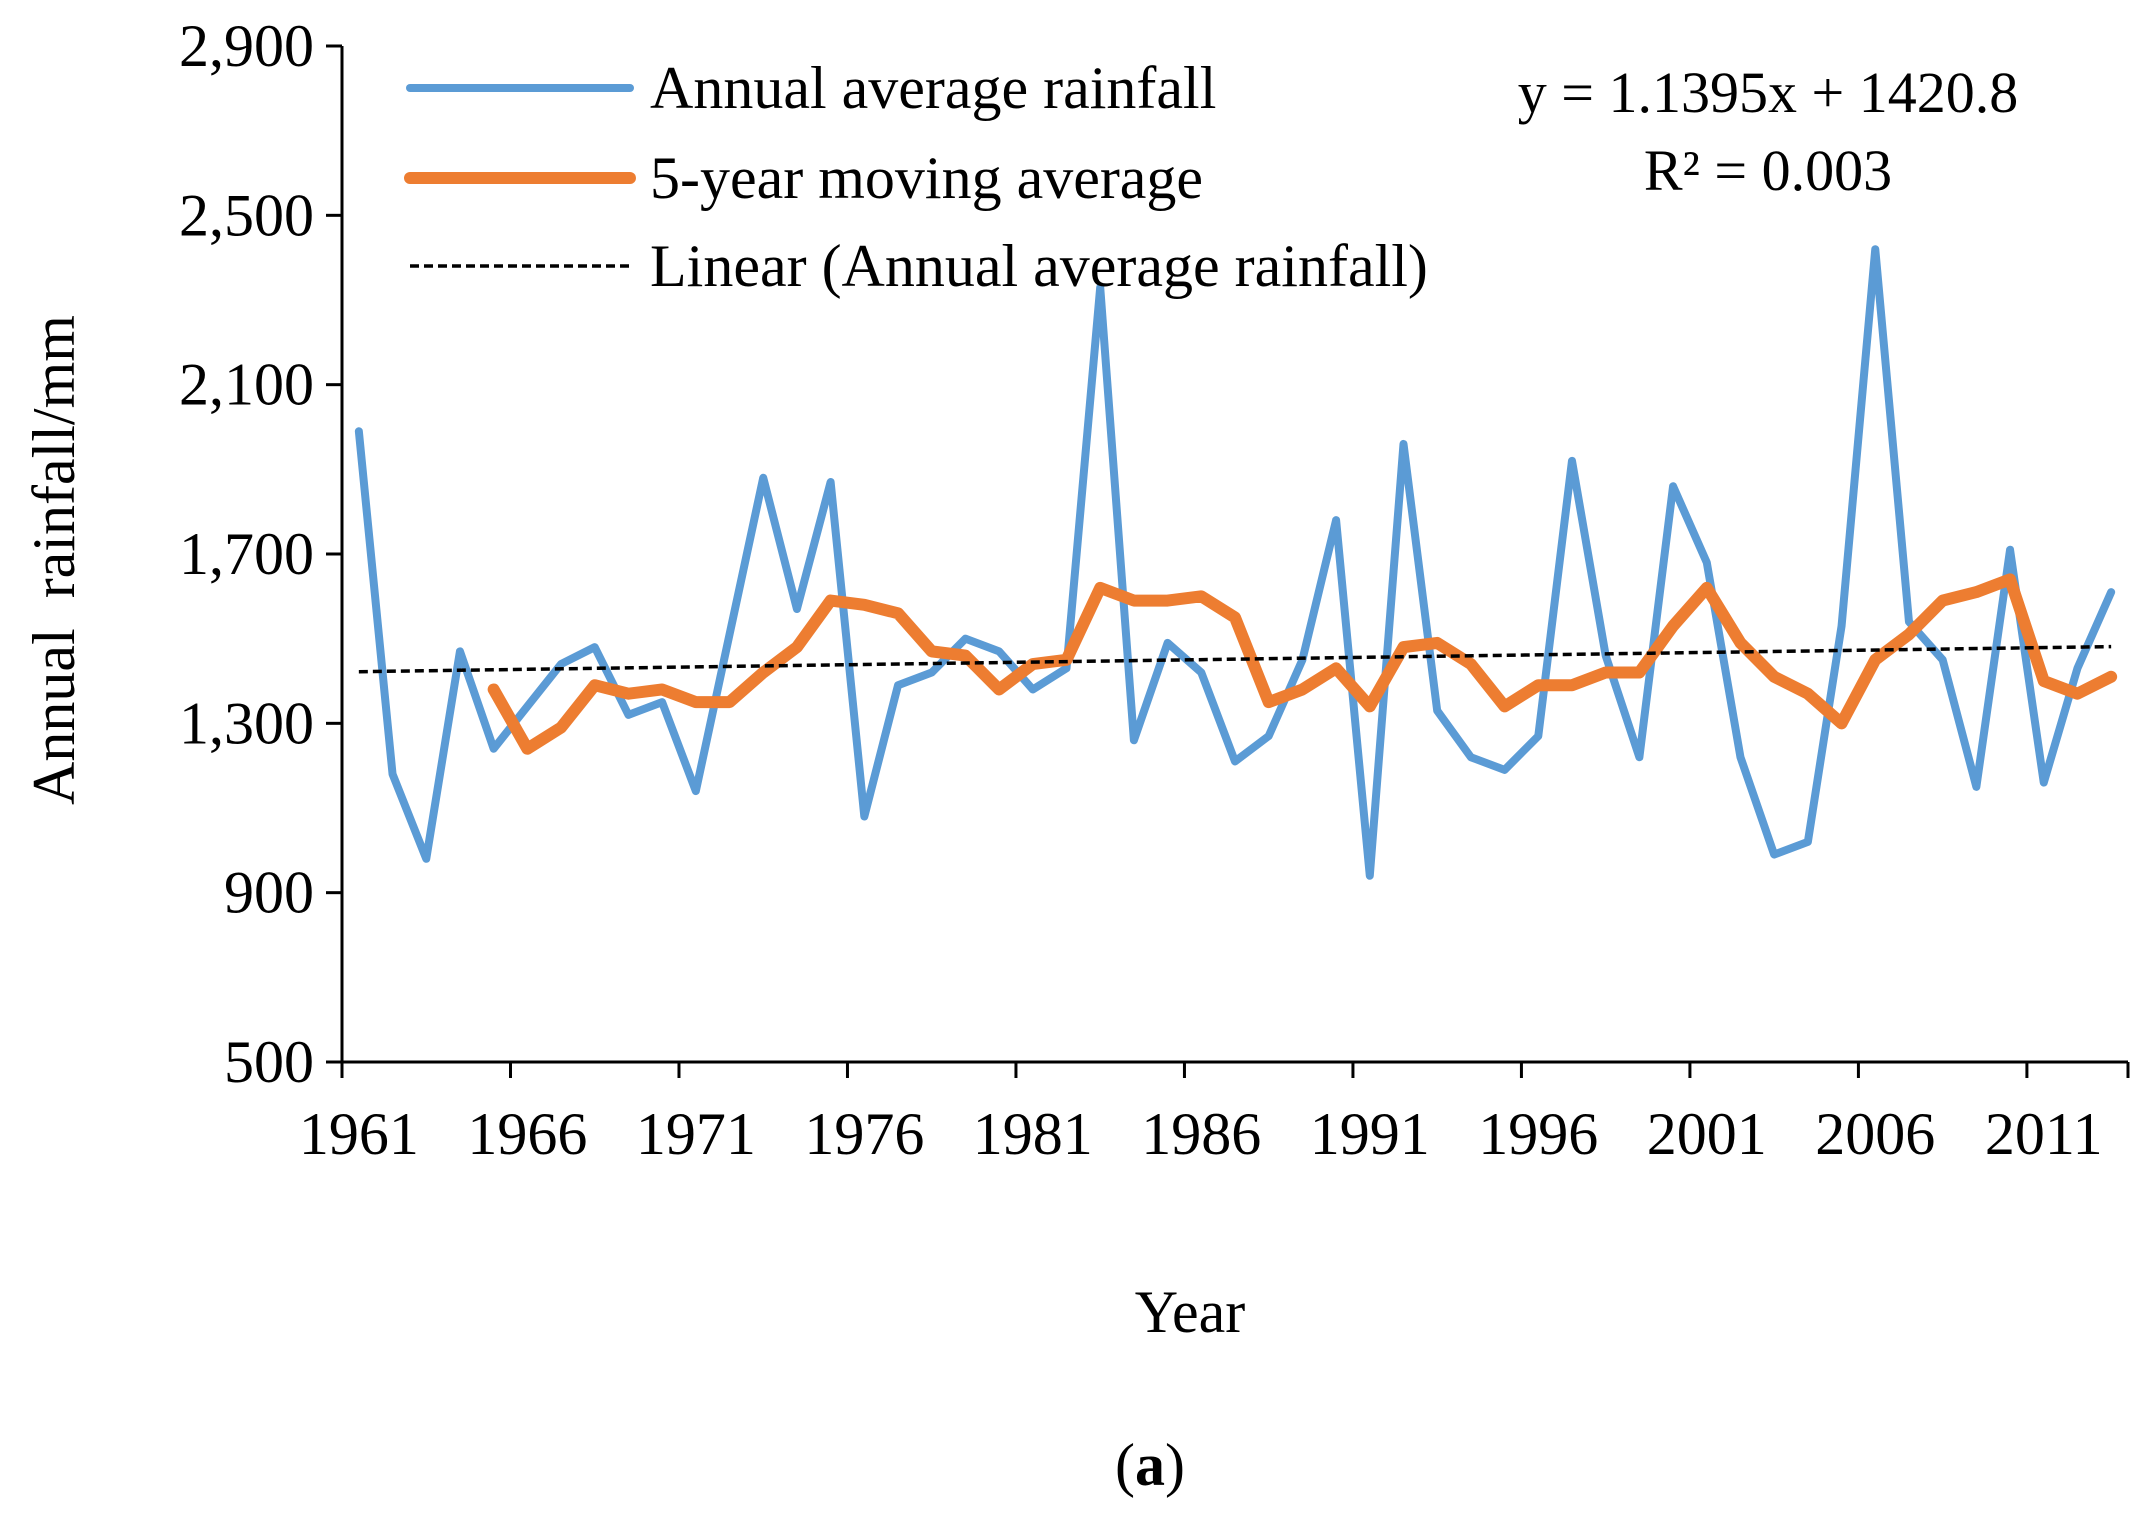 The width and height of the screenshot is (2143, 1514). What do you see at coordinates (1125, 1465) in the screenshot?
I see `caption-open-paren: (` at bounding box center [1125, 1465].